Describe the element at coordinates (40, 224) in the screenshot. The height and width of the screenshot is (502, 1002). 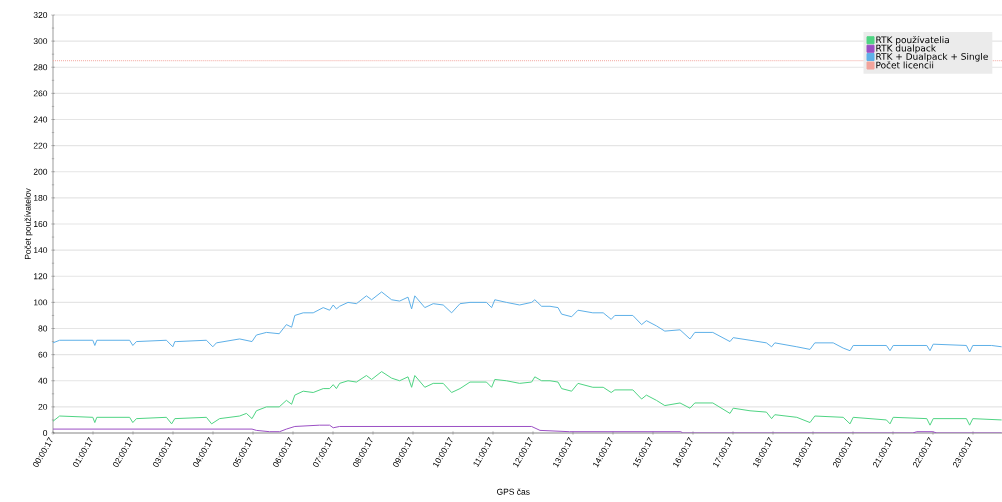
I see `y-tick-label: 160` at that location.